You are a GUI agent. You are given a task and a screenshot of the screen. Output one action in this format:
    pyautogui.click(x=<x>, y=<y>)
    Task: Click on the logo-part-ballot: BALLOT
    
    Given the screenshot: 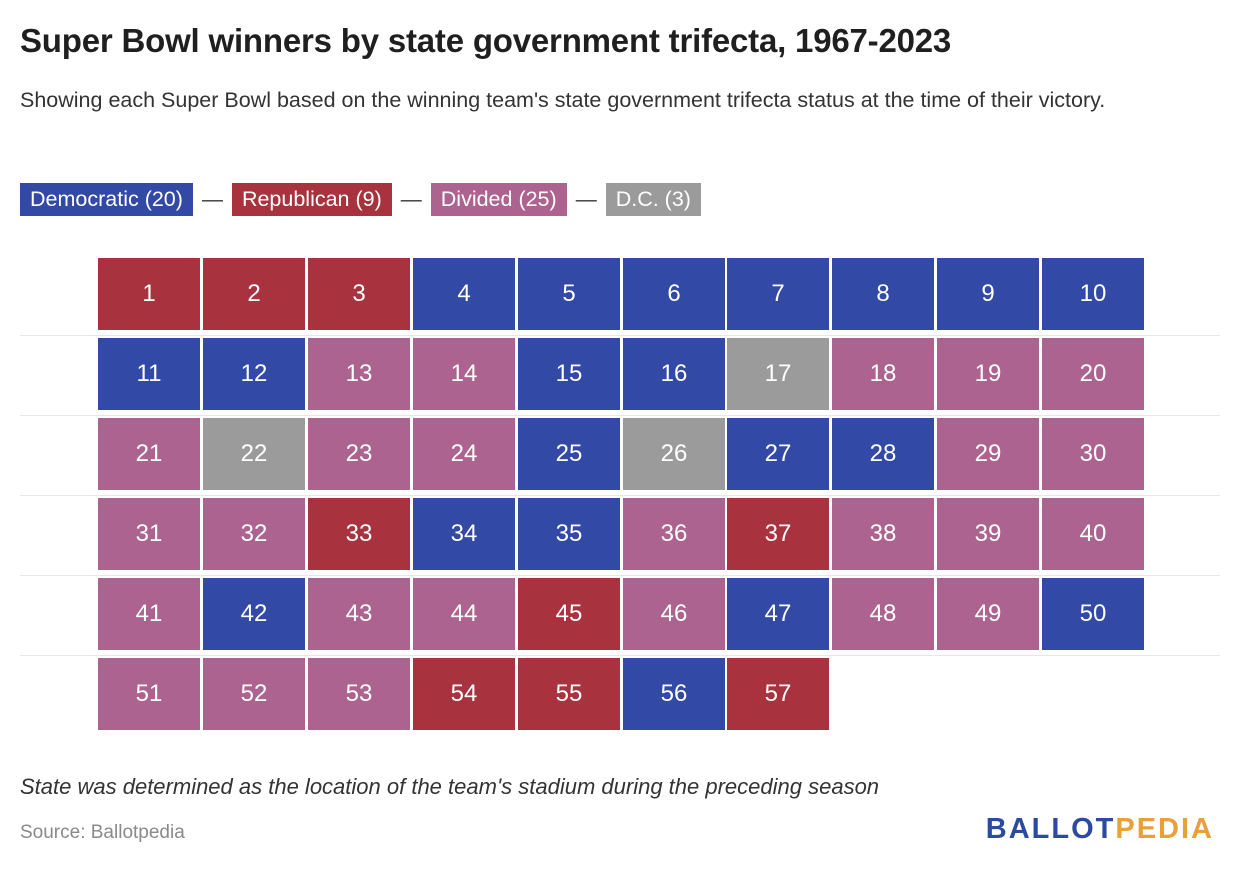 What is the action you would take?
    pyautogui.click(x=1050, y=829)
    